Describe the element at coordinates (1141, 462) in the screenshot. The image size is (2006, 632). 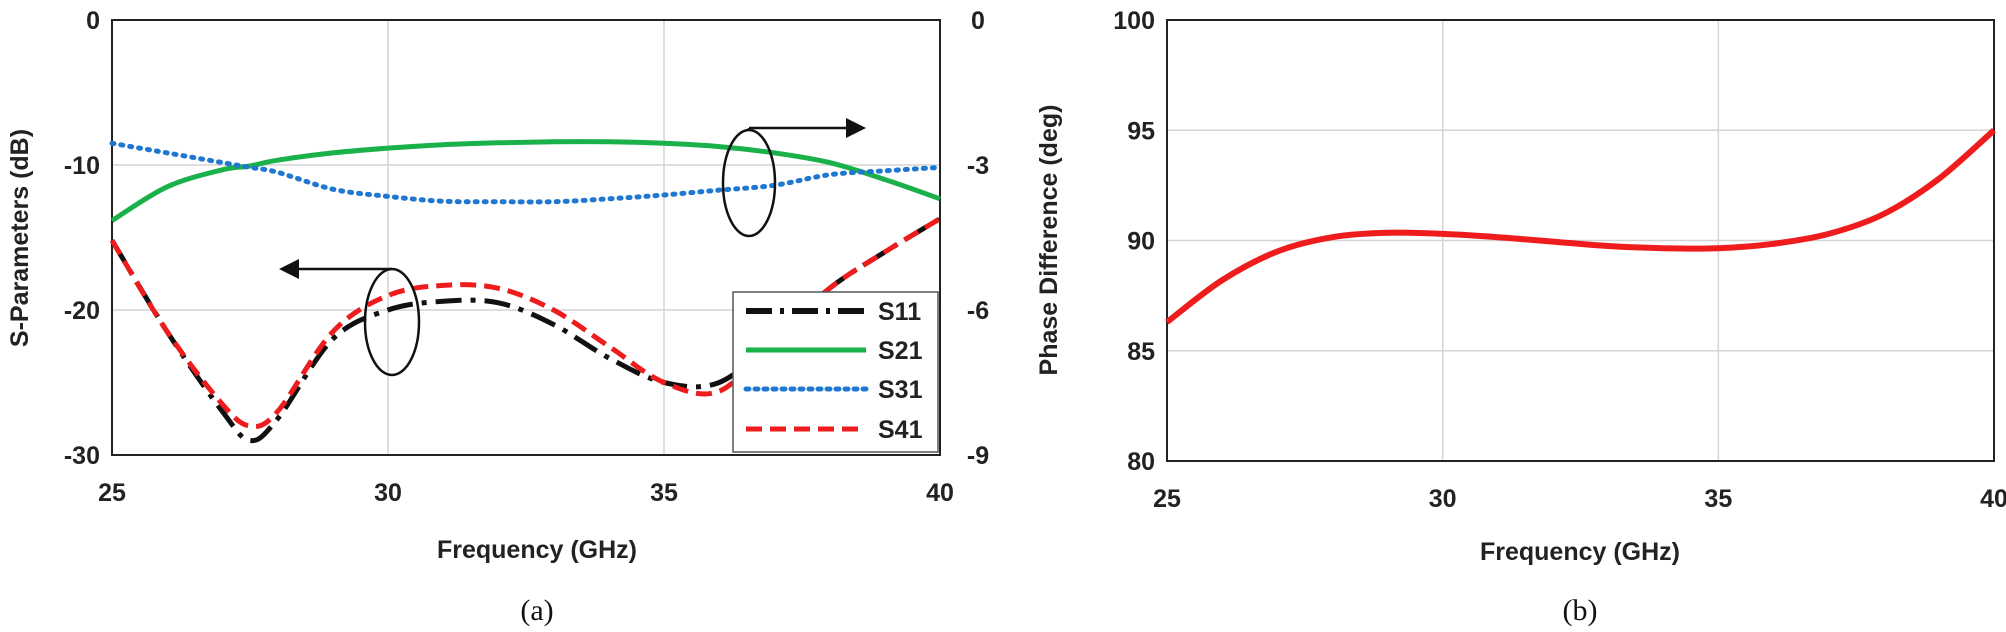
I see `y-tick-label: 80` at that location.